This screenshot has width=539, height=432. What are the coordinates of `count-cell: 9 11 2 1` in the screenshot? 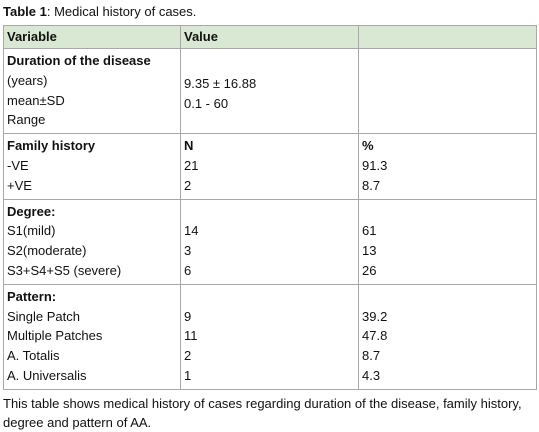 It's located at (269, 336).